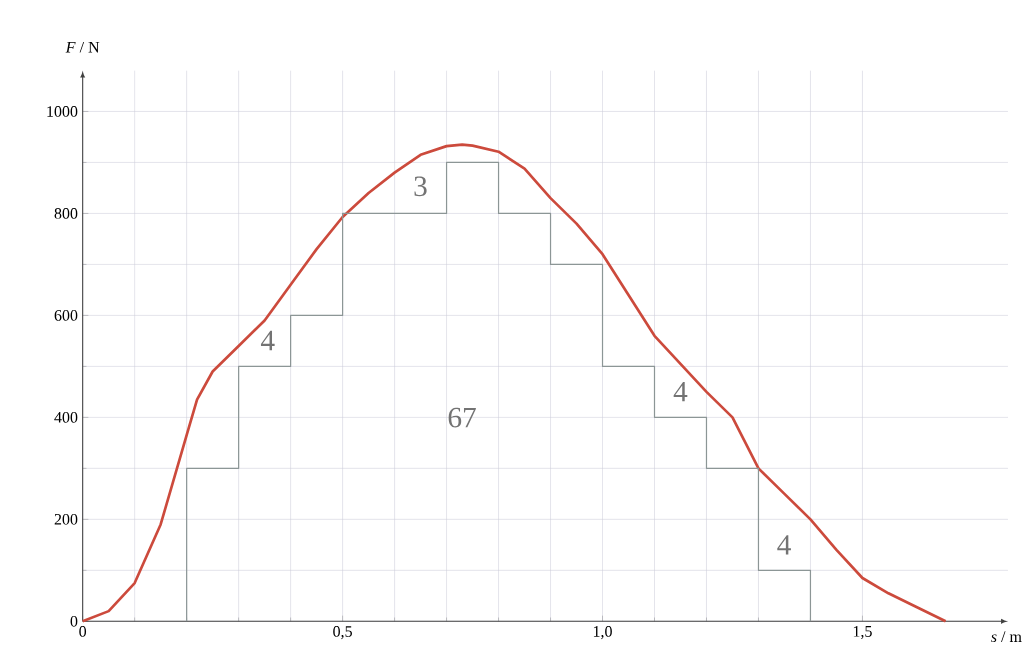 This screenshot has height=664, width=1029. Describe the element at coordinates (462, 417) in the screenshot. I see `annotation: 67` at that location.